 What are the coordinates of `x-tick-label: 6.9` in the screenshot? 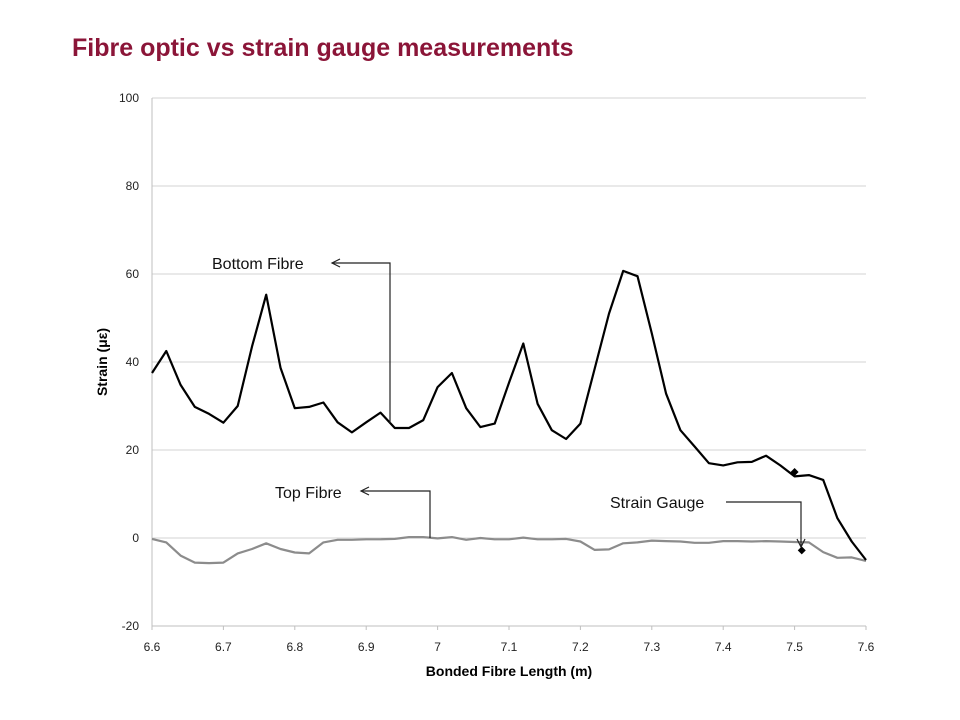 It's located at (366, 647).